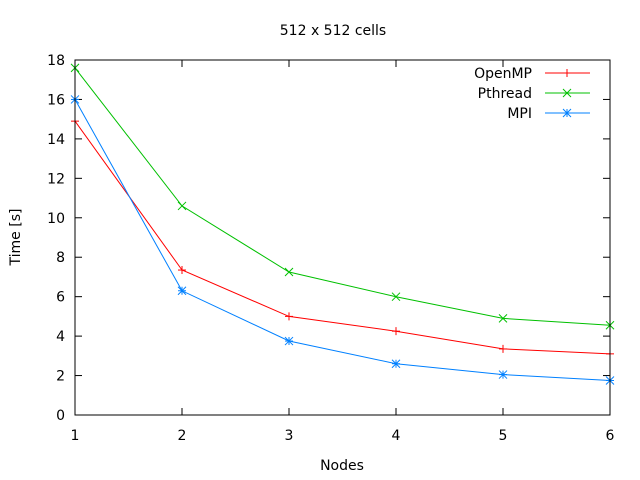 The image size is (640, 480). I want to click on x-axis-label: Nodes, so click(342, 466).